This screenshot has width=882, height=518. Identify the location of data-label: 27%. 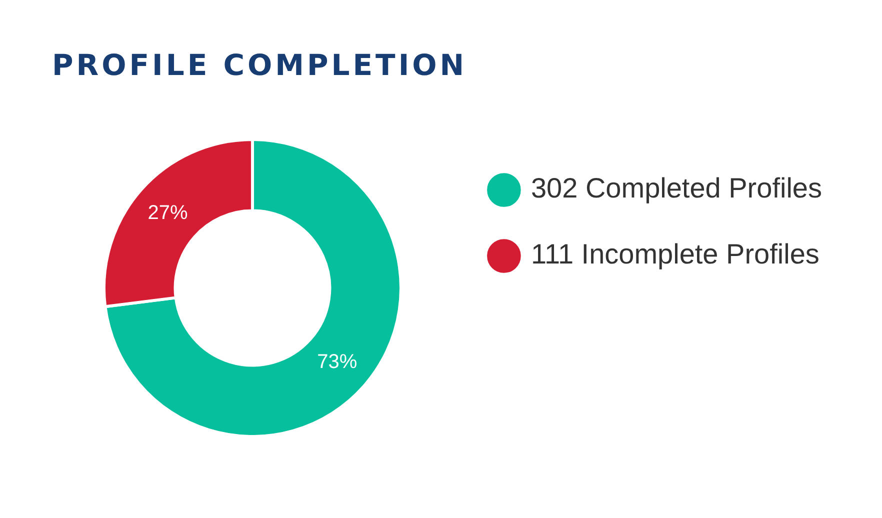
(168, 213).